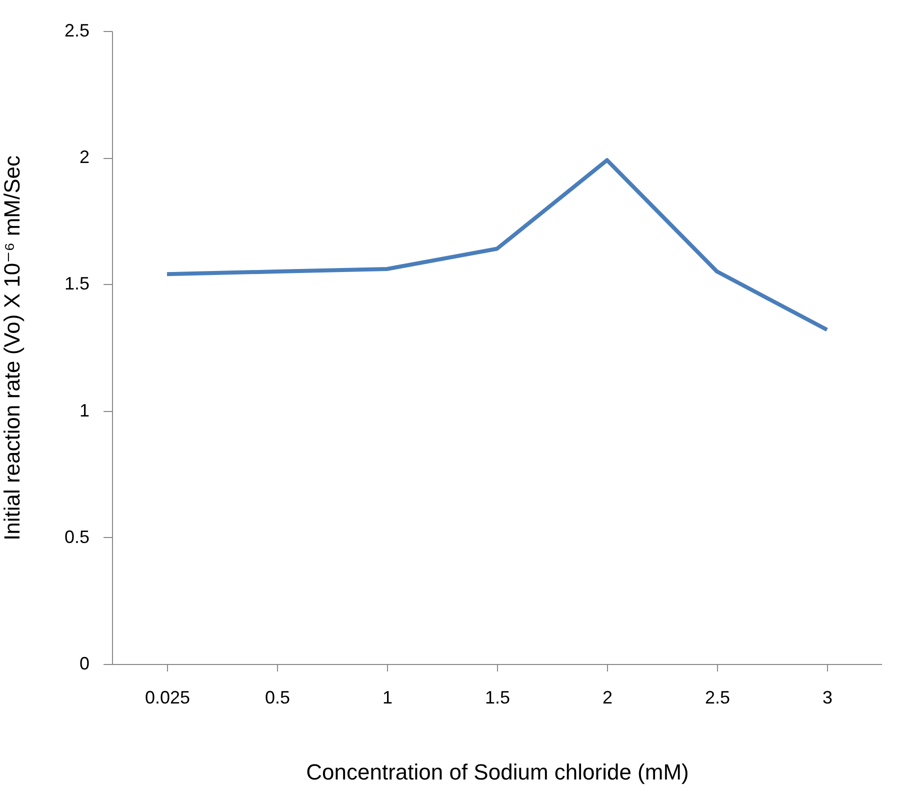  I want to click on y-tick-label: 1.5, so click(77, 284).